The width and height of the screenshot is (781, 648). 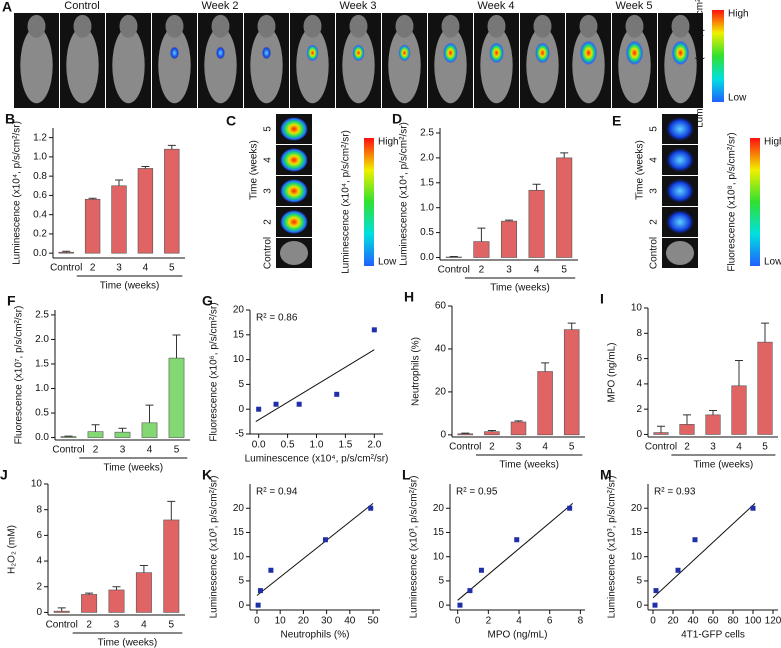 I want to click on colorbar, so click(x=755, y=202).